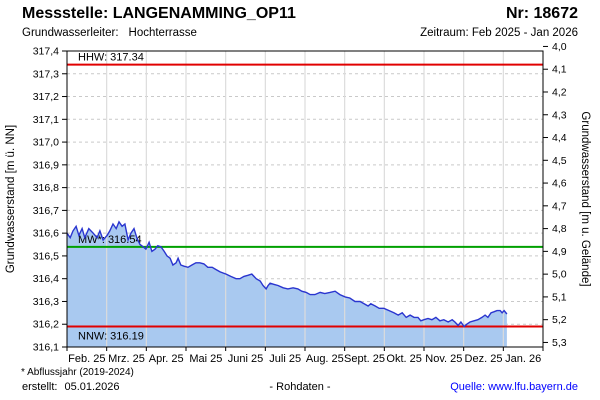 This screenshot has height=400, width=600. I want to click on created-line: erstellt: 05.01.2026, so click(71, 387).